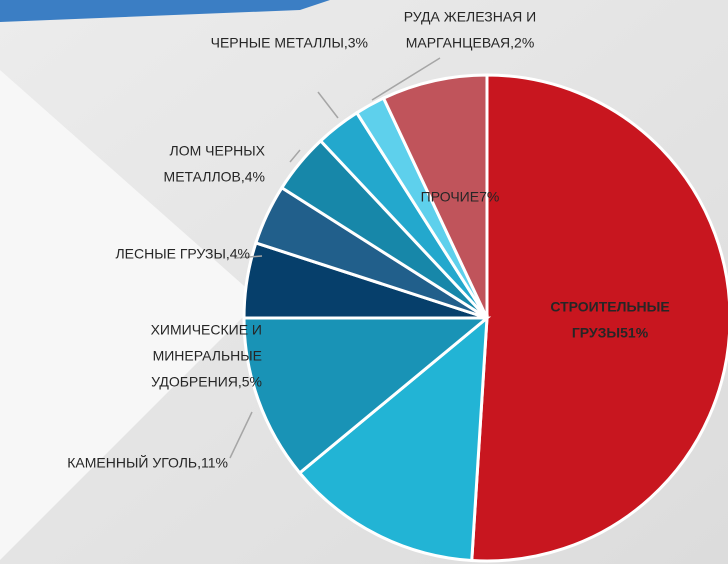 This screenshot has height=564, width=728. I want to click on data-label: РУДА ЖЕЛЕЗНАЯ И, so click(470, 17).